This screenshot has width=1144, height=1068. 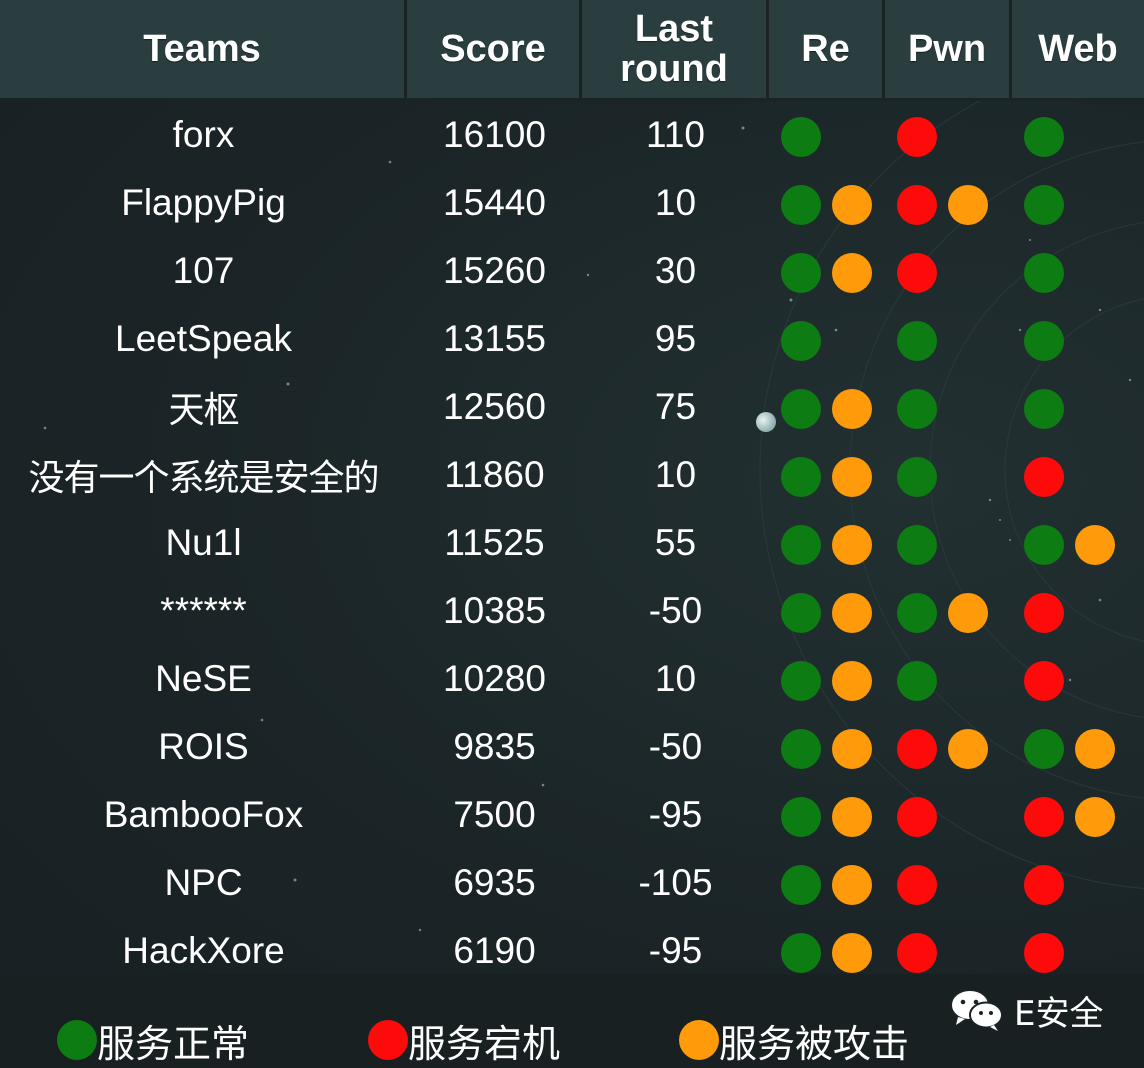 What do you see at coordinates (203, 50) in the screenshot?
I see `header-teams: Teams` at bounding box center [203, 50].